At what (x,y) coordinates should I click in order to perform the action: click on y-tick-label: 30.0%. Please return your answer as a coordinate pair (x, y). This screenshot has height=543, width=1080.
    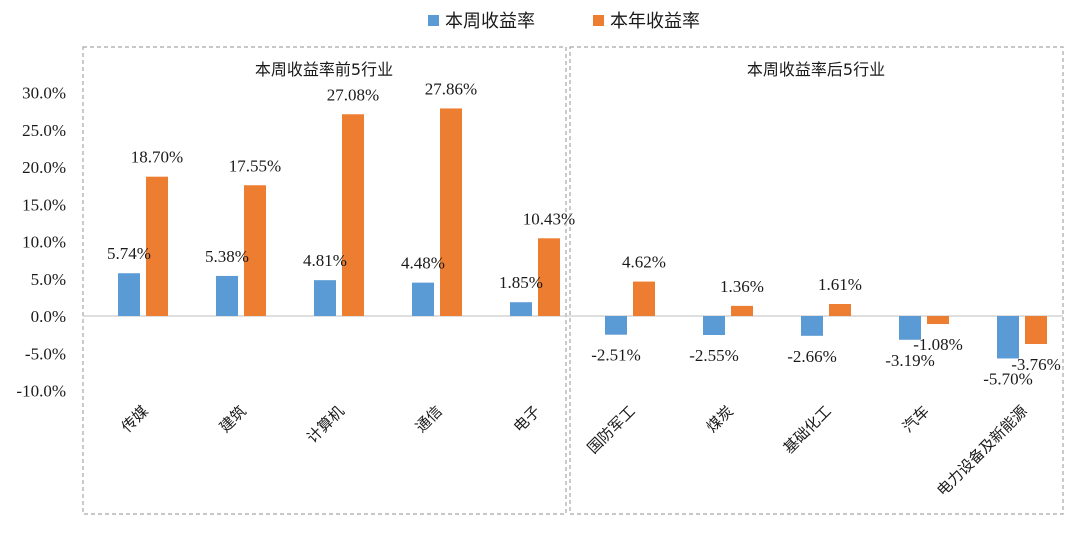
    Looking at the image, I should click on (44, 93).